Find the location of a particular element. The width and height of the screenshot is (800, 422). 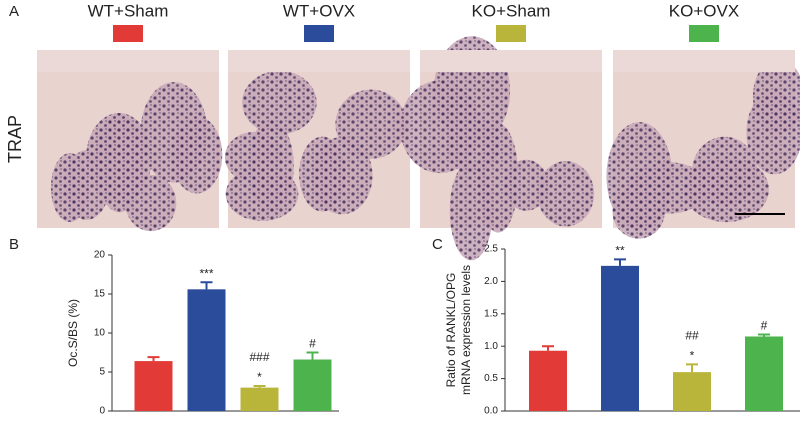

group-label: WT+OVX is located at coordinates (319, 10).